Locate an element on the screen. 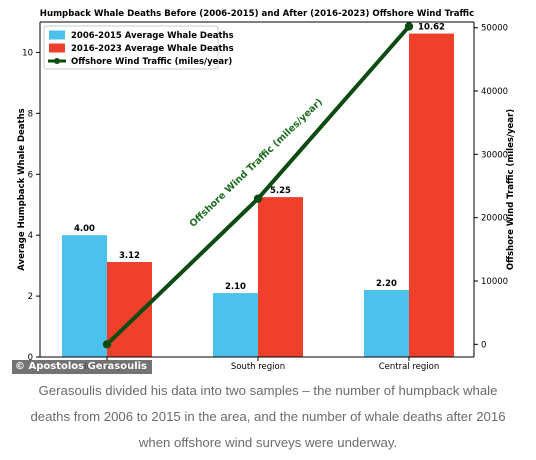 This screenshot has width=536, height=460. x-tick-label: South region is located at coordinates (258, 367).